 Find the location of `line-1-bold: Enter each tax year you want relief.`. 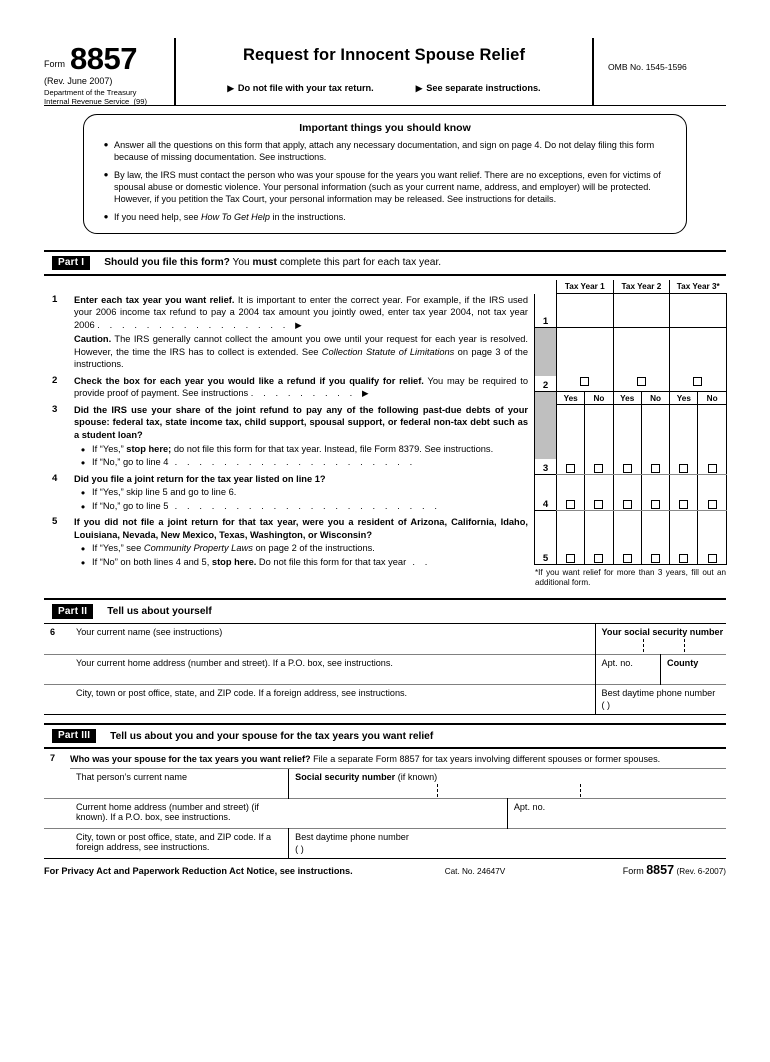

line-1-bold: Enter each tax year you want relief. is located at coordinates (154, 299).